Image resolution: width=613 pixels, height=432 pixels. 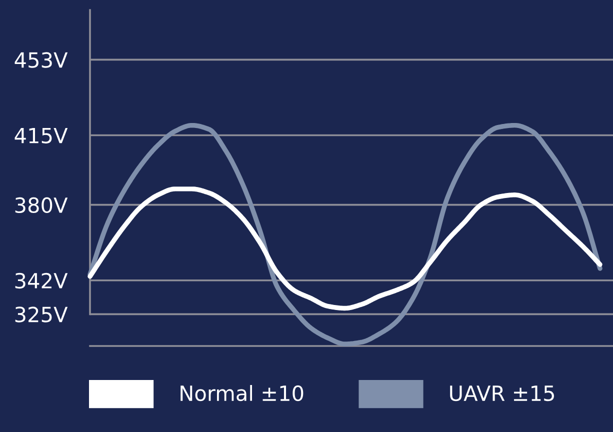 I want to click on y-tick-label: 415V, so click(x=41, y=136).